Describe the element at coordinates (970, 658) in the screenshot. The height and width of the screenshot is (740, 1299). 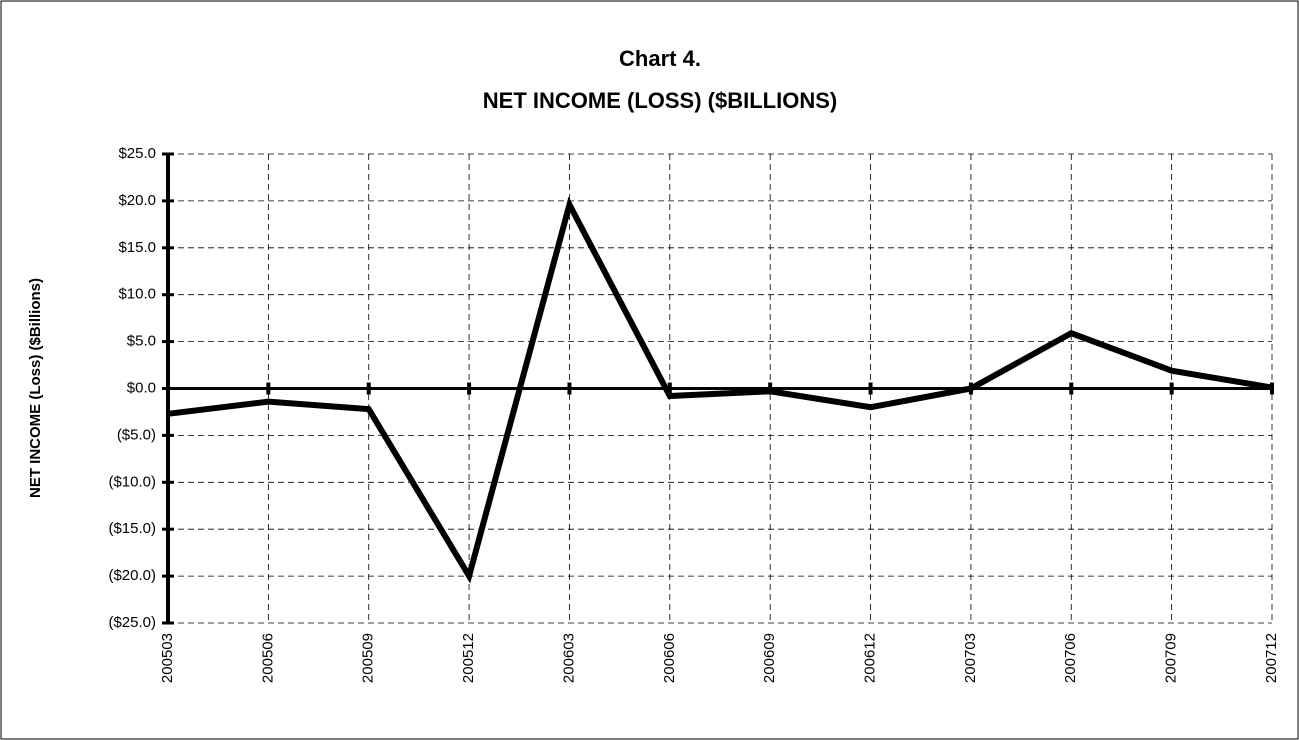
I see `x-tick-label: 200703` at that location.